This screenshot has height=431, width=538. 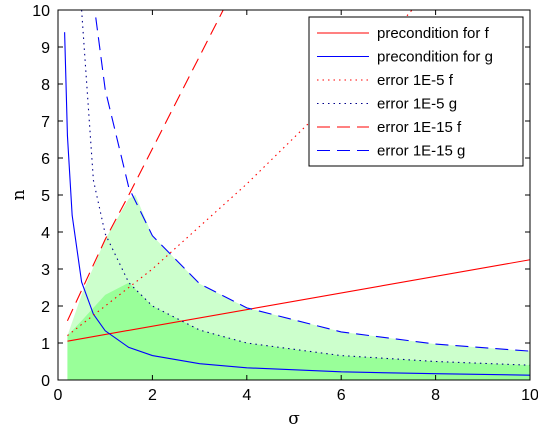 I want to click on legend-entry: error 1E-5 g, so click(x=417, y=104).